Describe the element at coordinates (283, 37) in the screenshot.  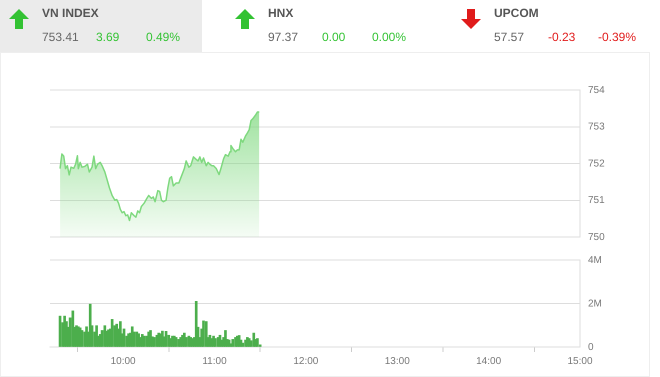
I see `data-label: 97.37` at that location.